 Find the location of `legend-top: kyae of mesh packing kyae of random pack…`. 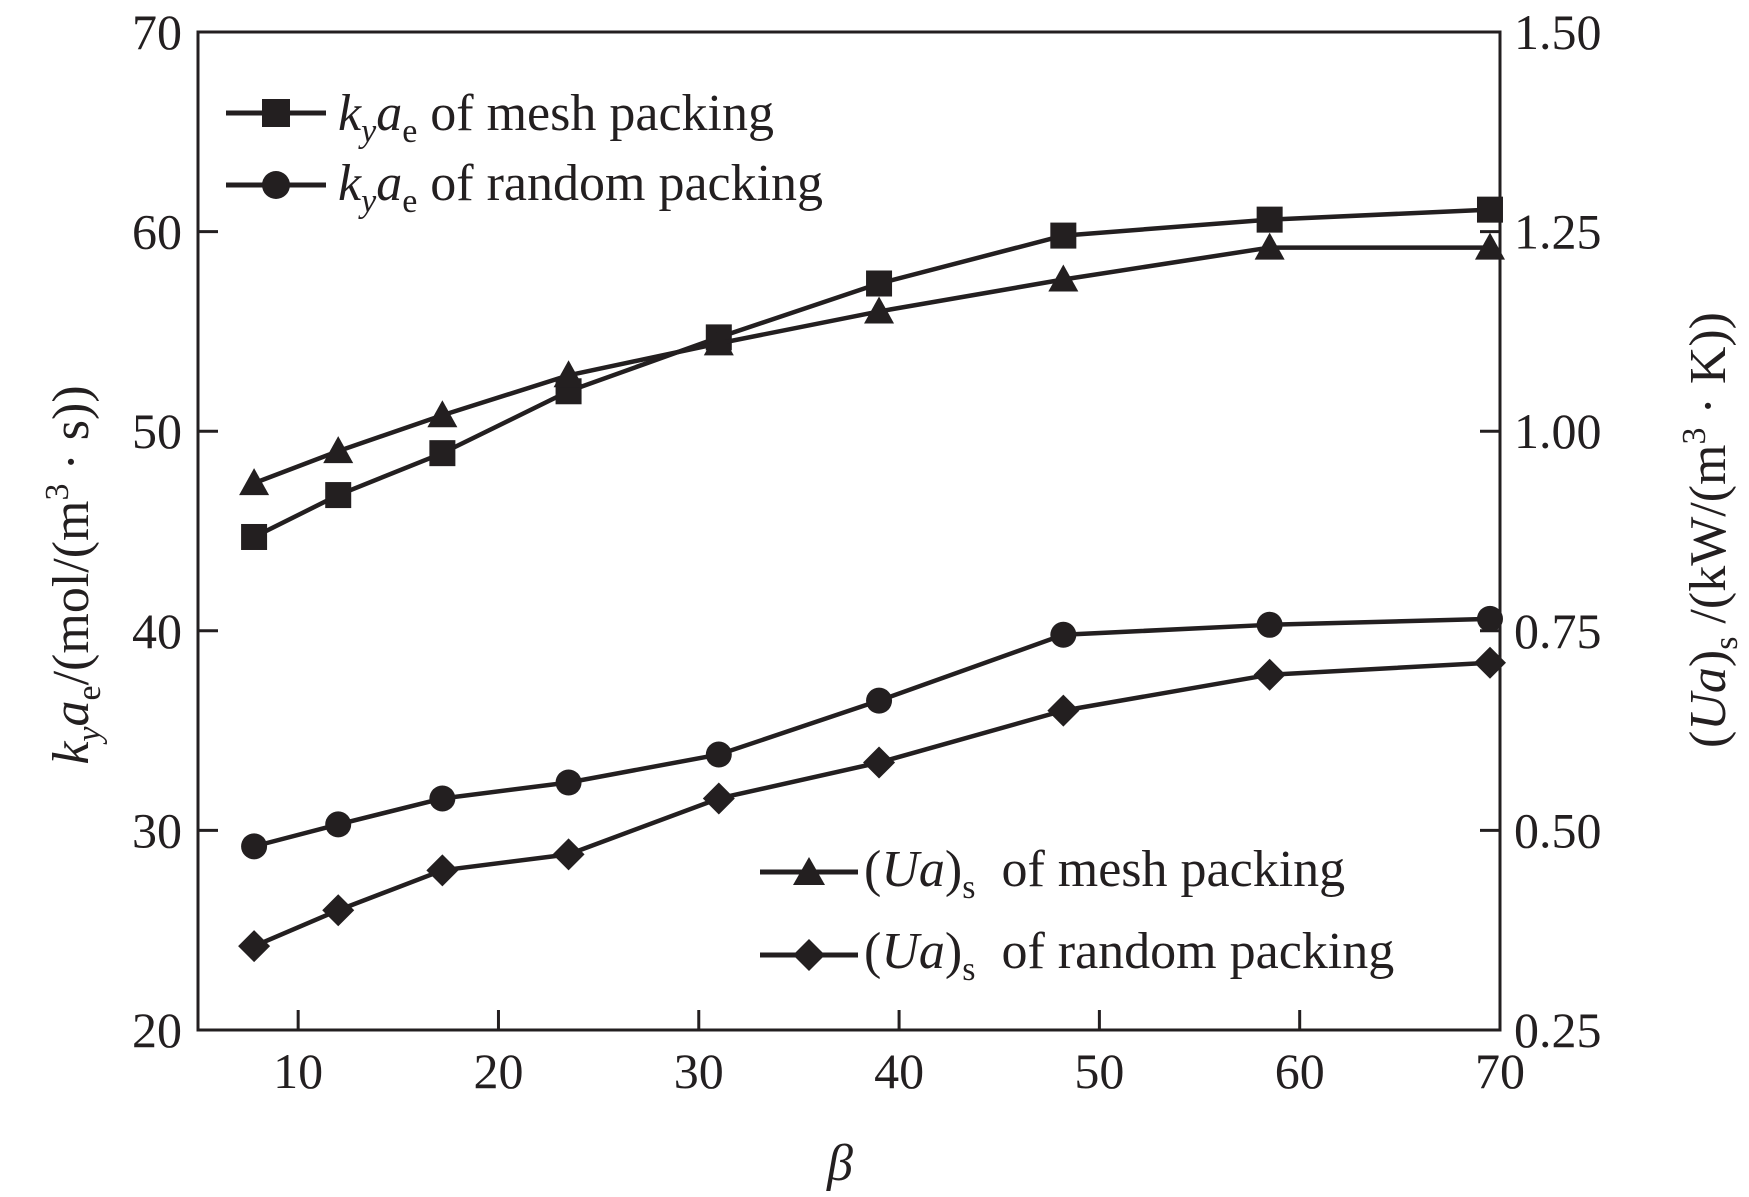

legend-top: kyae of mesh packing kyae of random pack… is located at coordinates (524, 152).